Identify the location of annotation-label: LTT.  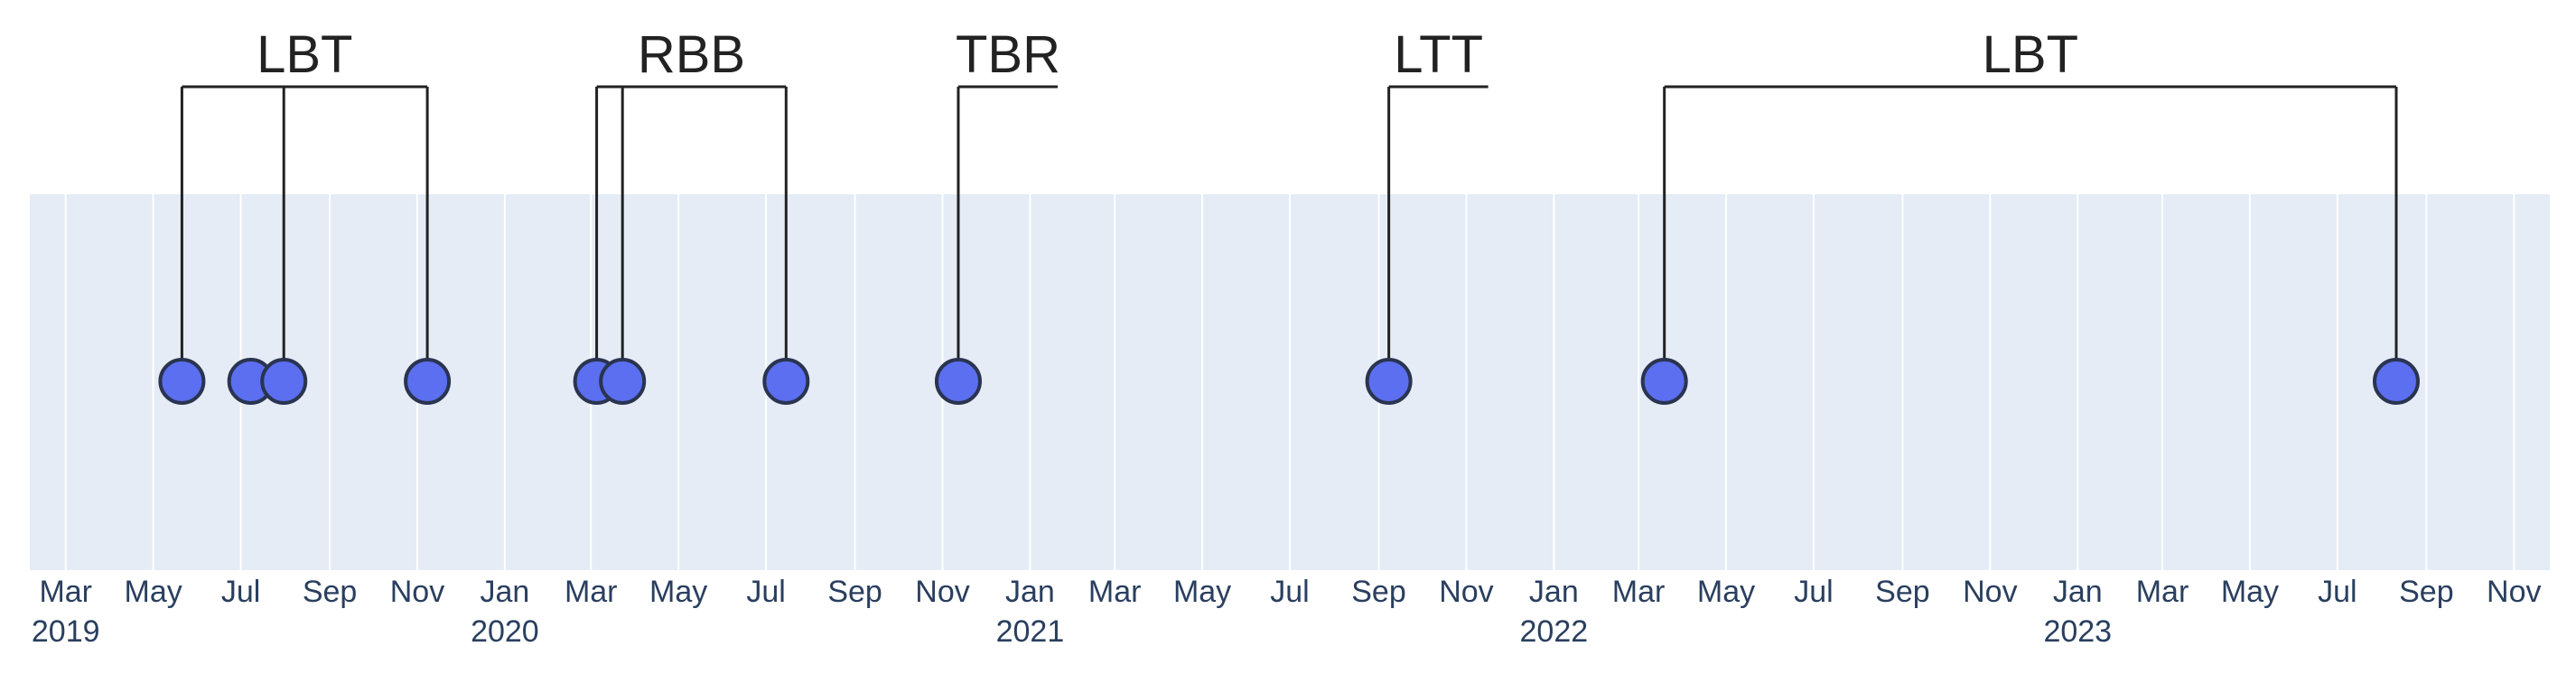
(1438, 54).